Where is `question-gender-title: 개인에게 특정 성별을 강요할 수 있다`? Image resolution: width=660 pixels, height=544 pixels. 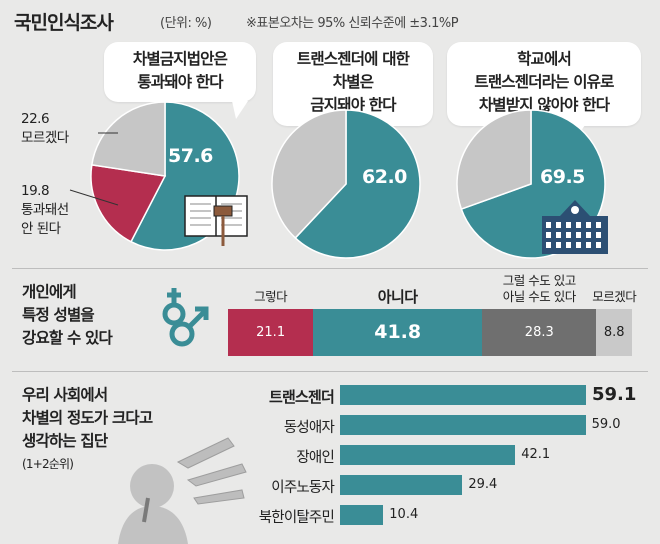 question-gender-title: 개인에게 특정 성별을 강요할 수 있다 is located at coordinates (67, 315).